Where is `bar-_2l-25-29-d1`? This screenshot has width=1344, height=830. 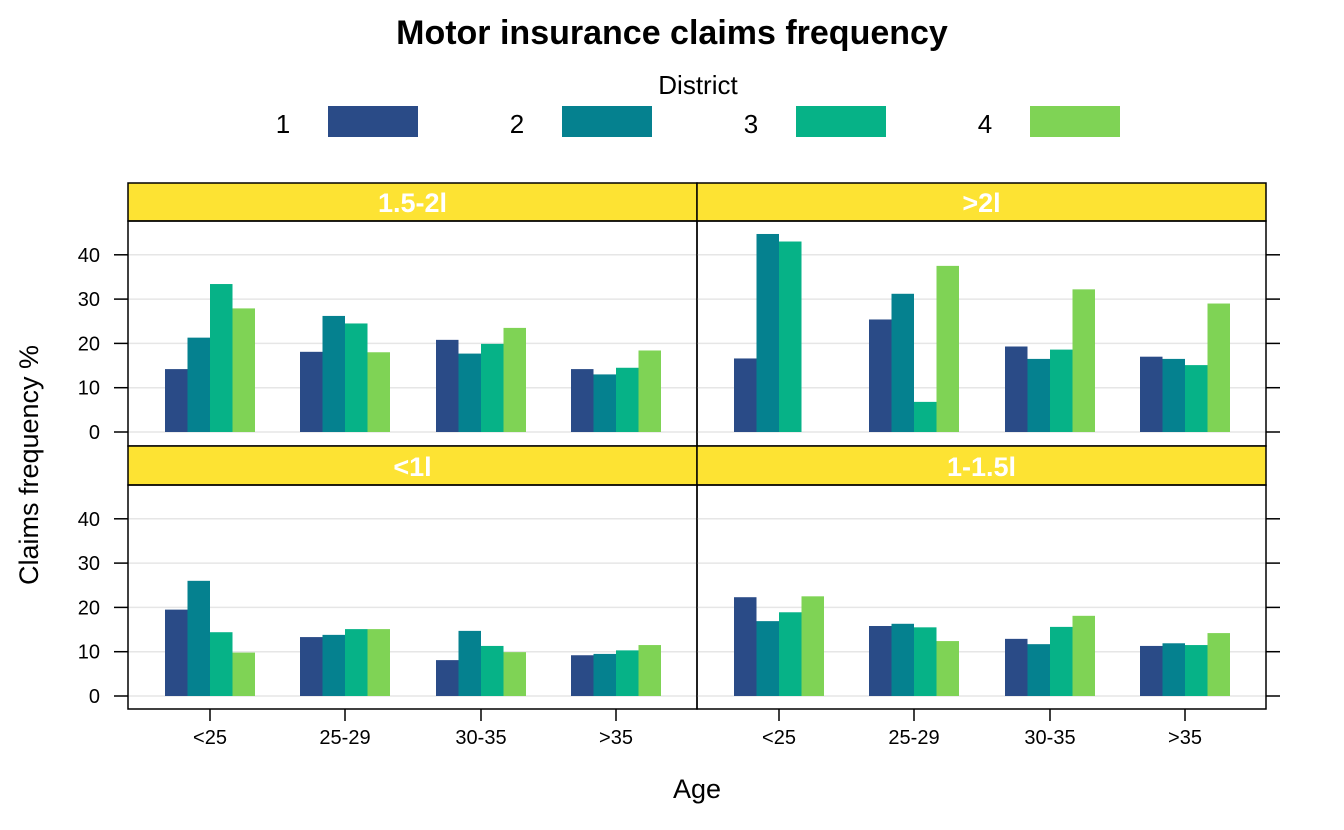
bar-_2l-25-29-d1 is located at coordinates (880, 375).